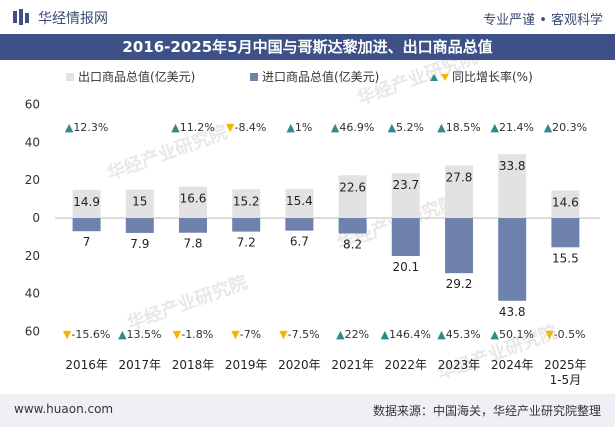 Image resolution: width=615 pixels, height=427 pixels. I want to click on brand-name: 华经情报网, so click(73, 19).